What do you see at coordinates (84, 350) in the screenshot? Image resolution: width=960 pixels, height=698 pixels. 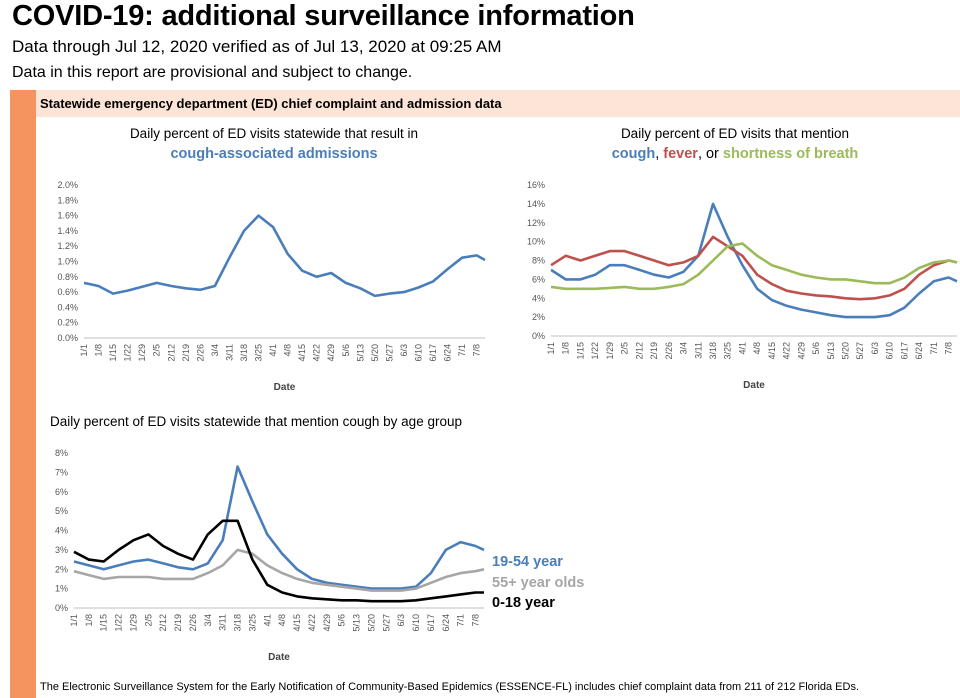 I see `chart1-xtick-label: 1/1` at bounding box center [84, 350].